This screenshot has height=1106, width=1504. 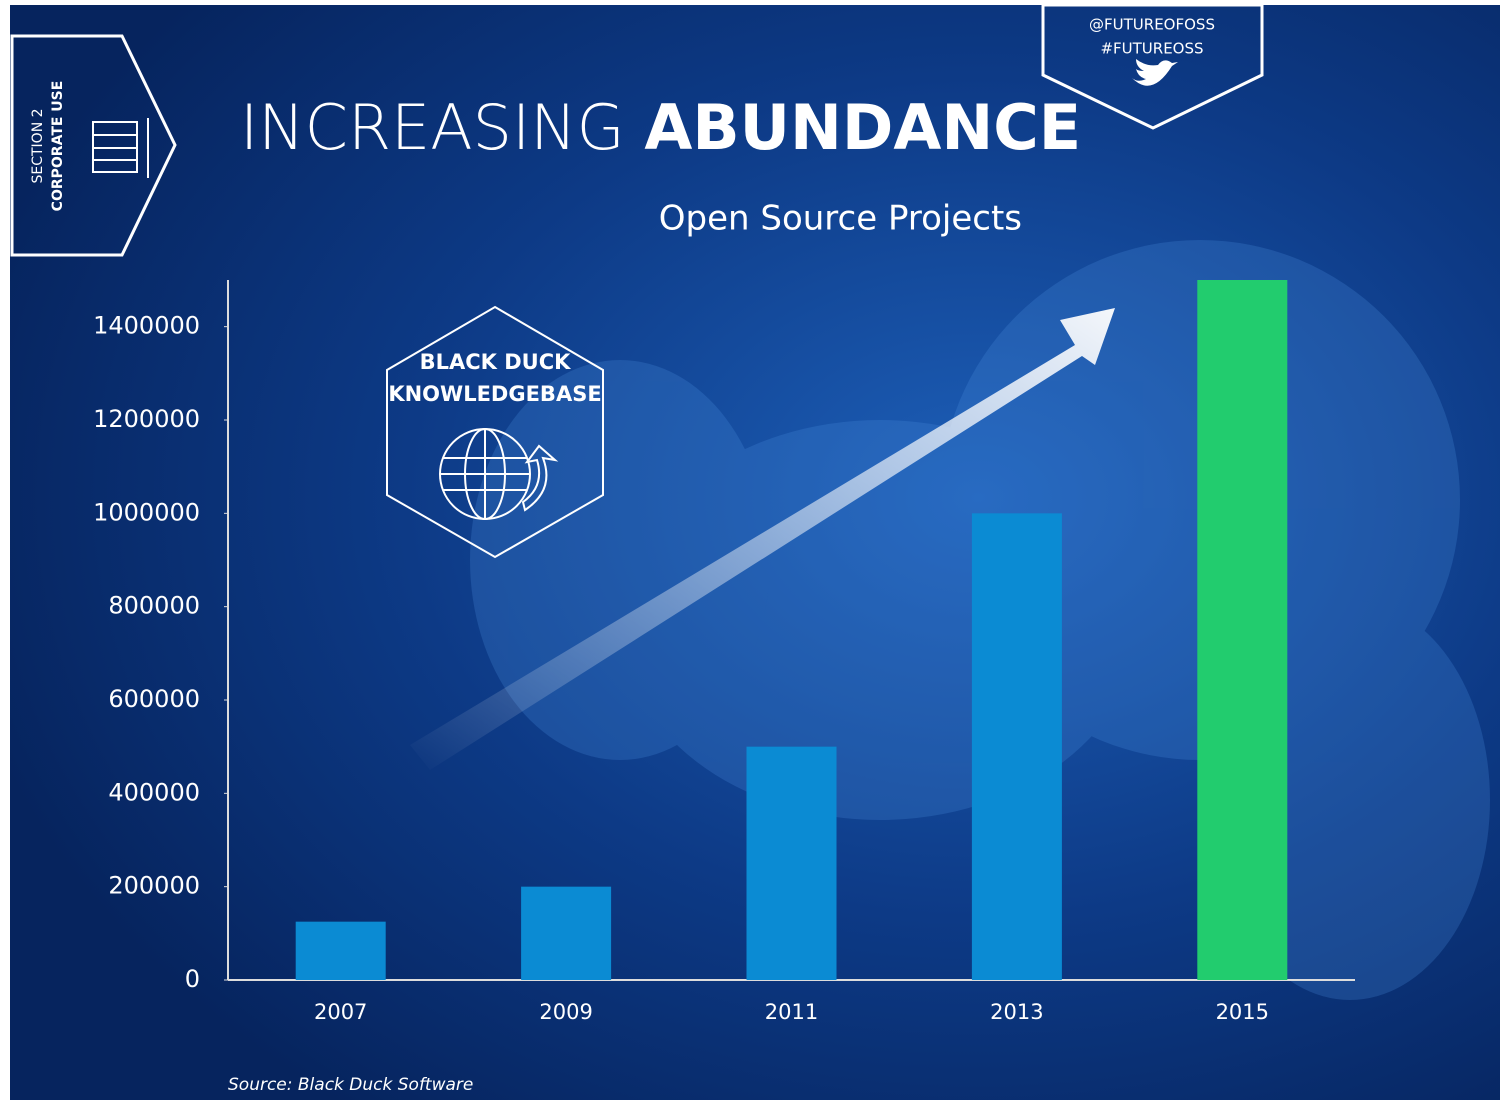 What do you see at coordinates (432, 127) in the screenshot?
I see `title-light: INCREASING` at bounding box center [432, 127].